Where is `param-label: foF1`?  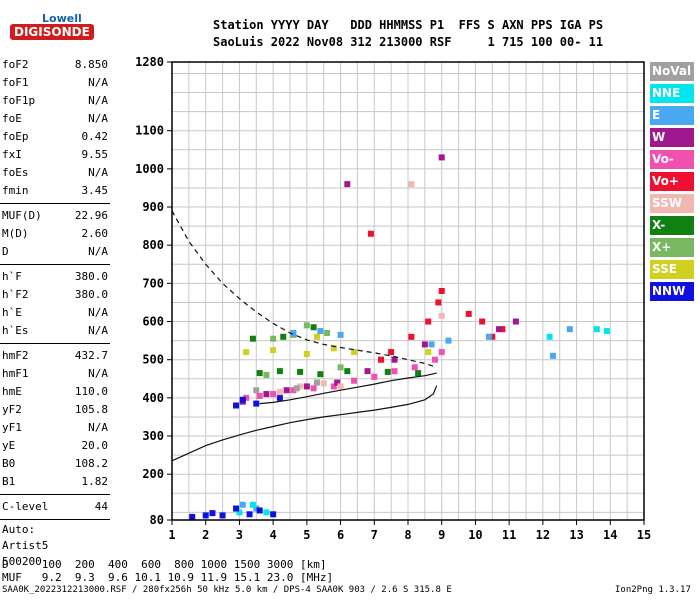
param-label: foF1 is located at coordinates (15, 82).